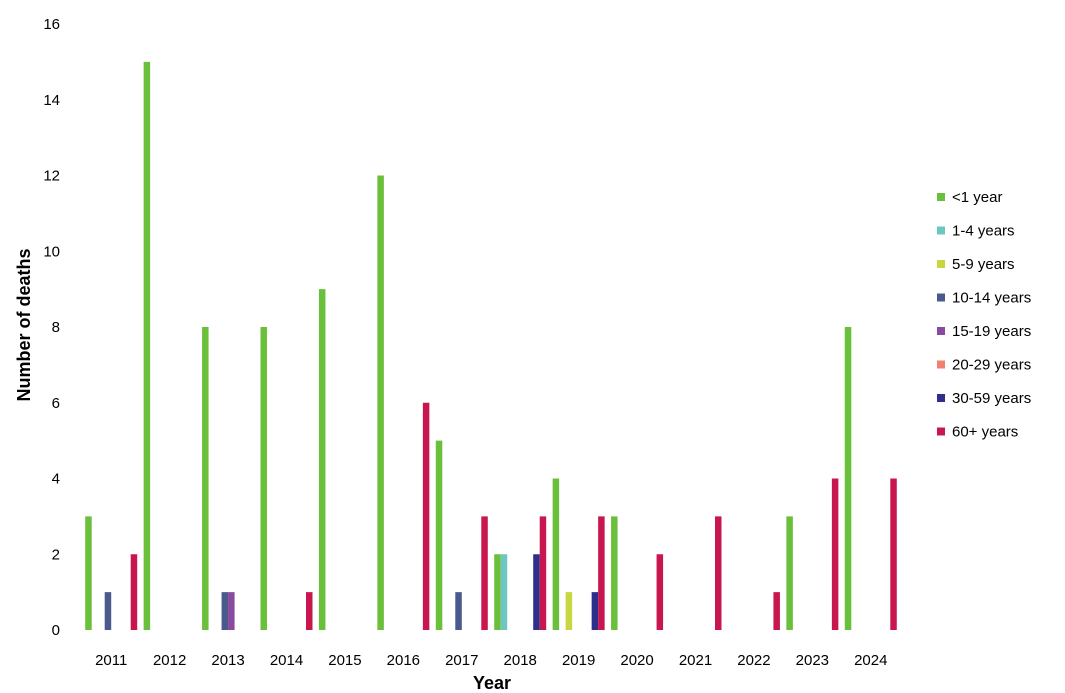  What do you see at coordinates (461, 660) in the screenshot?
I see `x-tick-label: 2017` at bounding box center [461, 660].